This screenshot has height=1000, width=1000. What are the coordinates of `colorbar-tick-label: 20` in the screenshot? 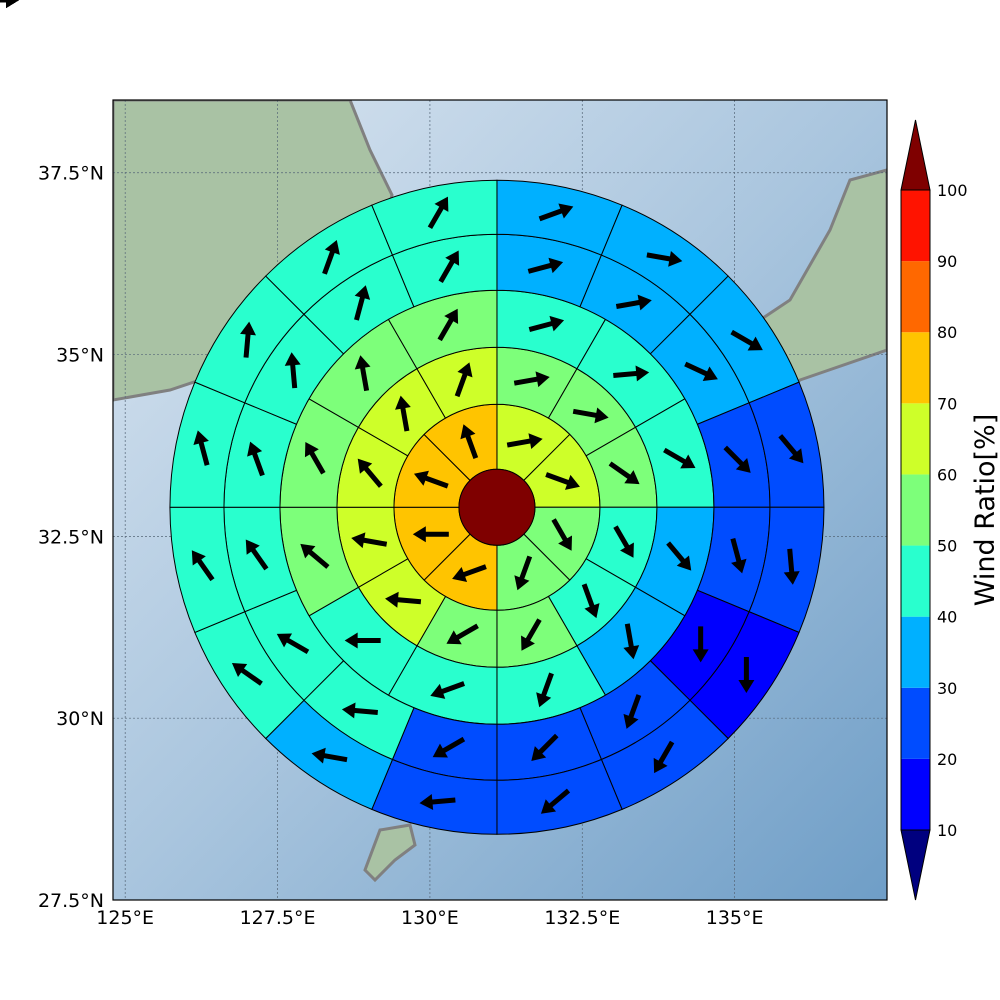 It's located at (947, 759).